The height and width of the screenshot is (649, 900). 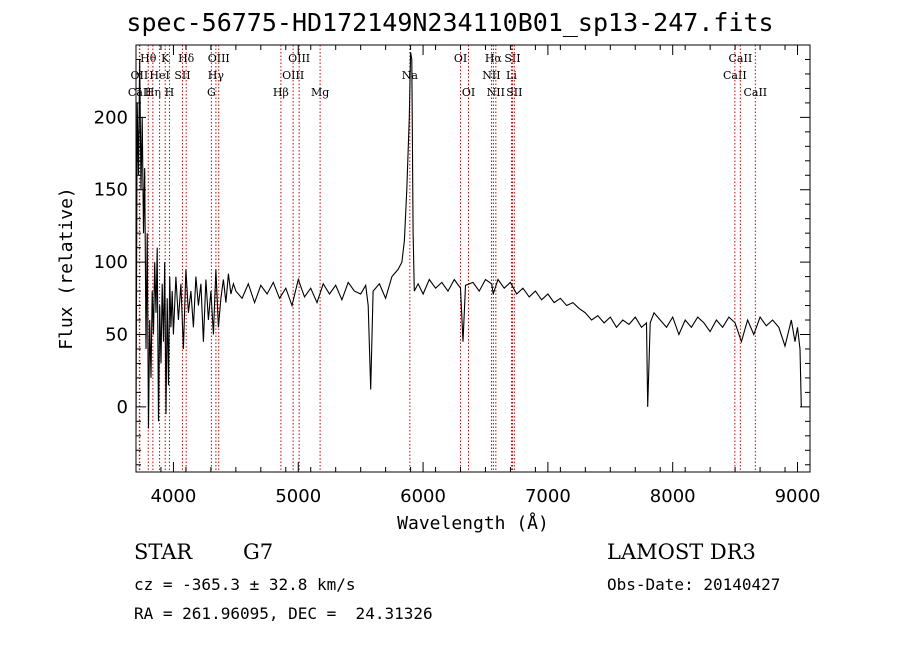 I want to click on line-marker-label: Hθ, so click(x=148, y=58).